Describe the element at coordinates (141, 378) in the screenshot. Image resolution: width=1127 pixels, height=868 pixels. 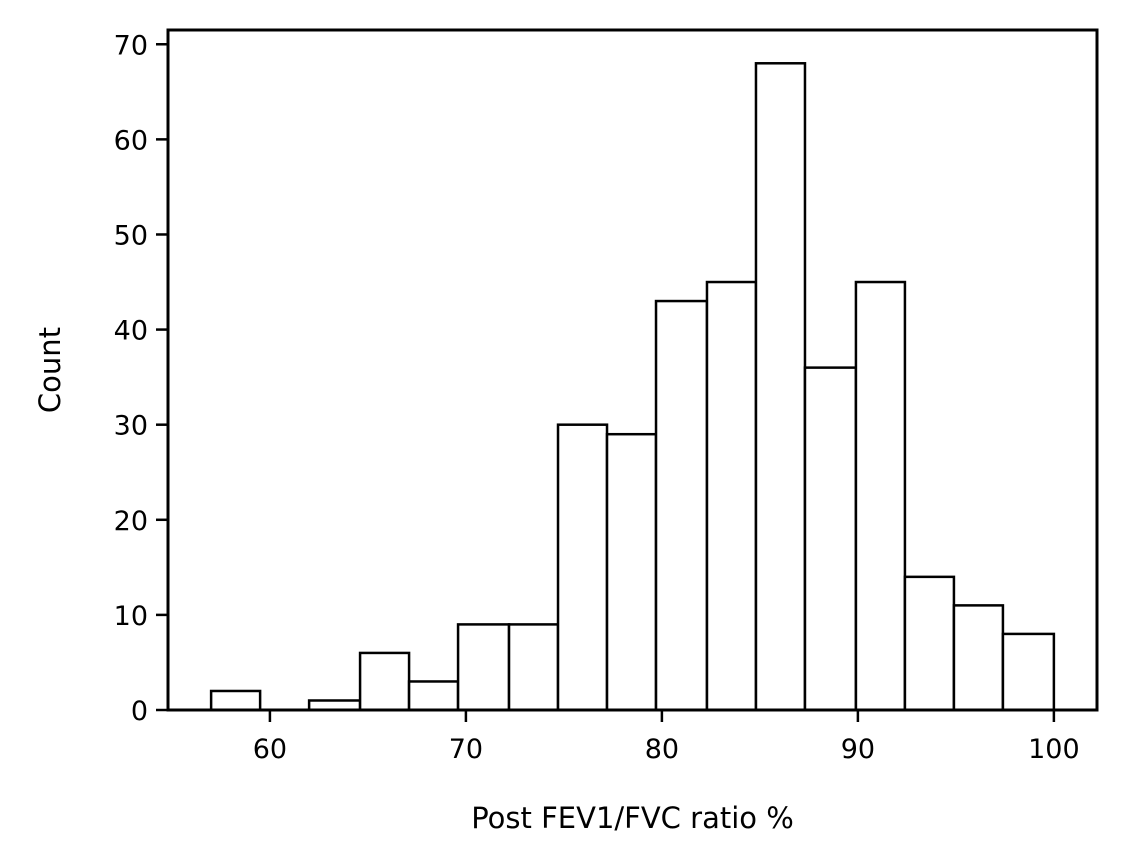
I see `y-axis-ticks: 0 10 20 30 40 50 60 70` at that location.